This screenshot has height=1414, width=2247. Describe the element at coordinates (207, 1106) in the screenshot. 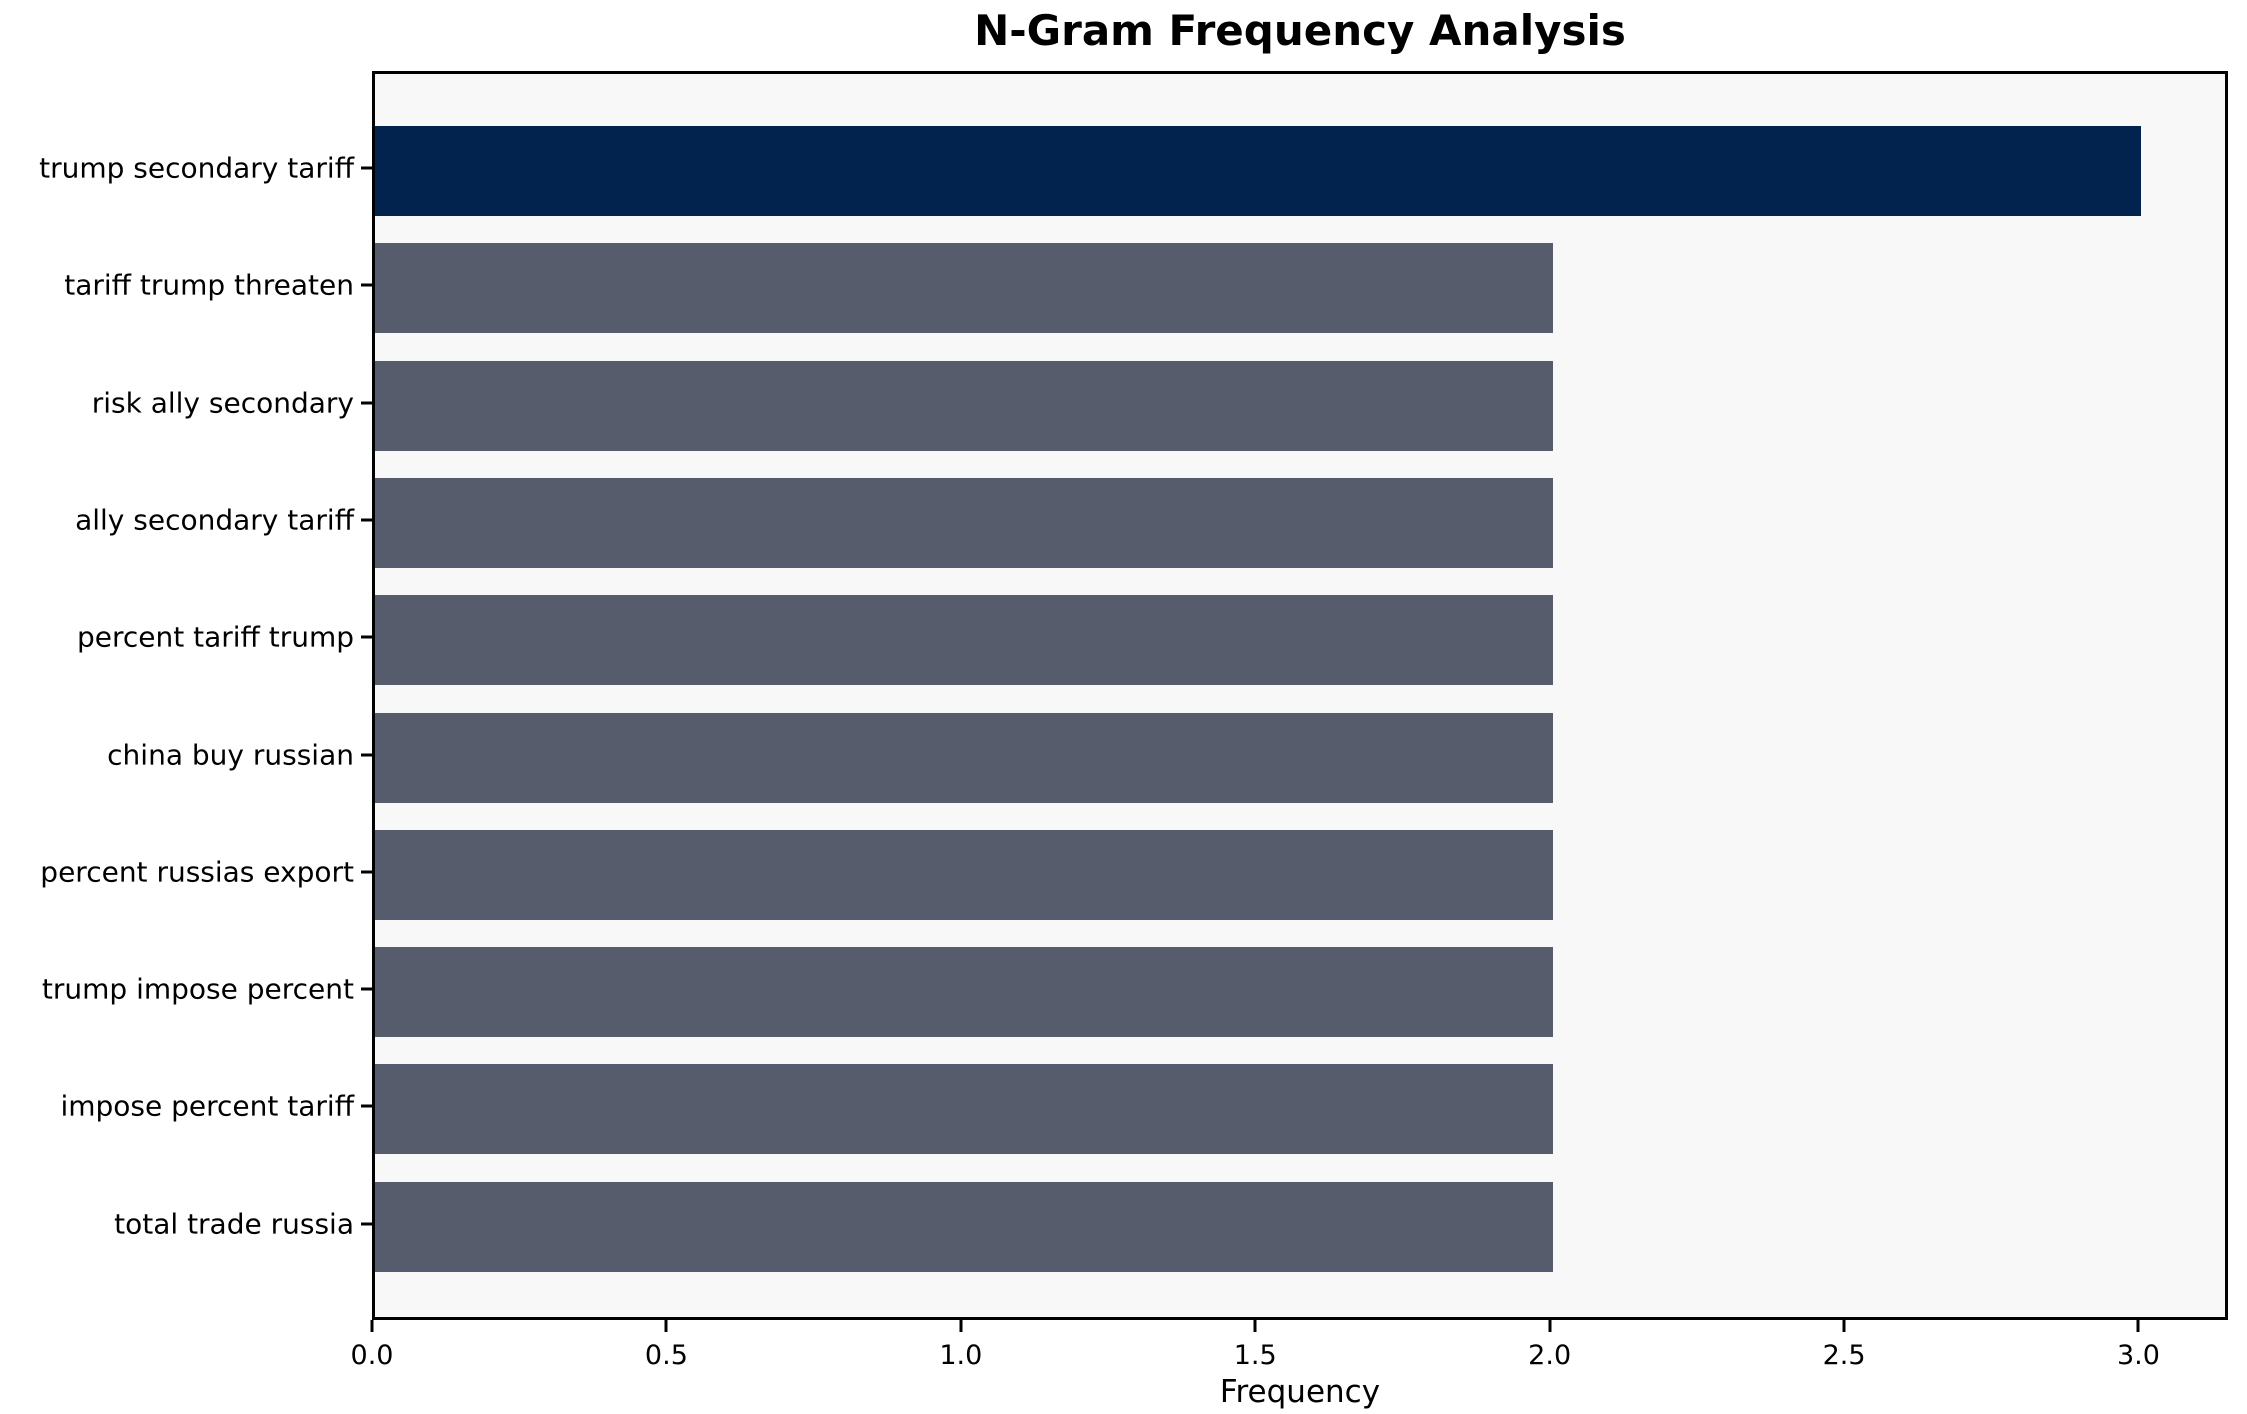

I see `y-tick-label: impose percent tariff` at that location.